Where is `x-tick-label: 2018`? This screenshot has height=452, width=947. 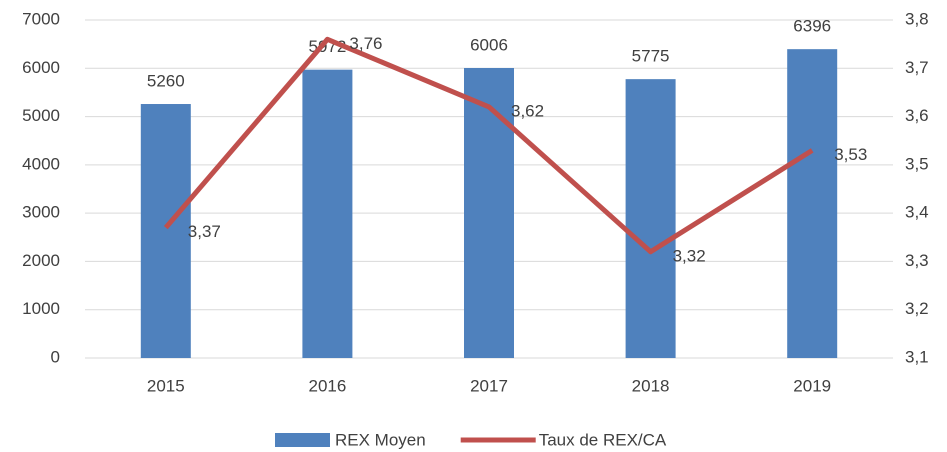 x-tick-label: 2018 is located at coordinates (651, 385).